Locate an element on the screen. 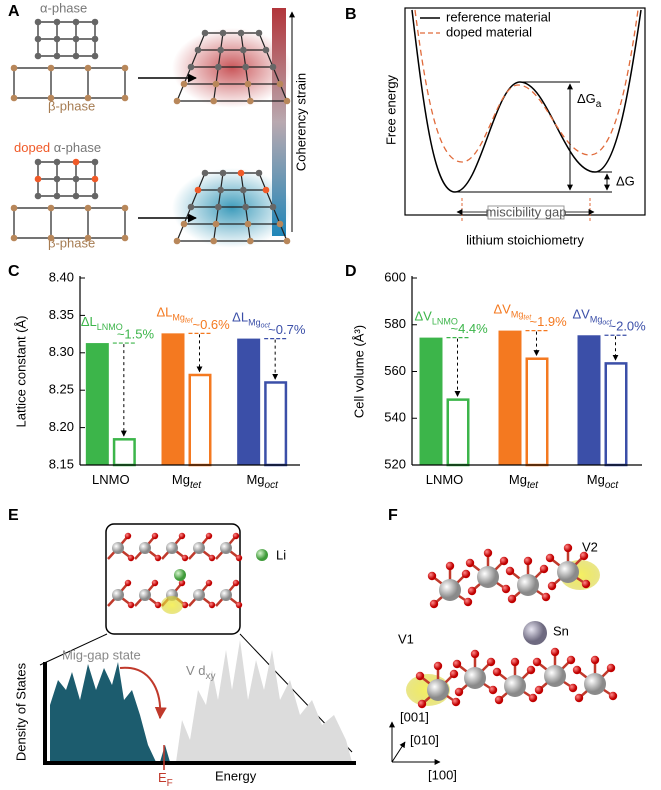 The height and width of the screenshot is (790, 661). annotation-sub: Mg is located at coordinates (254, 323).